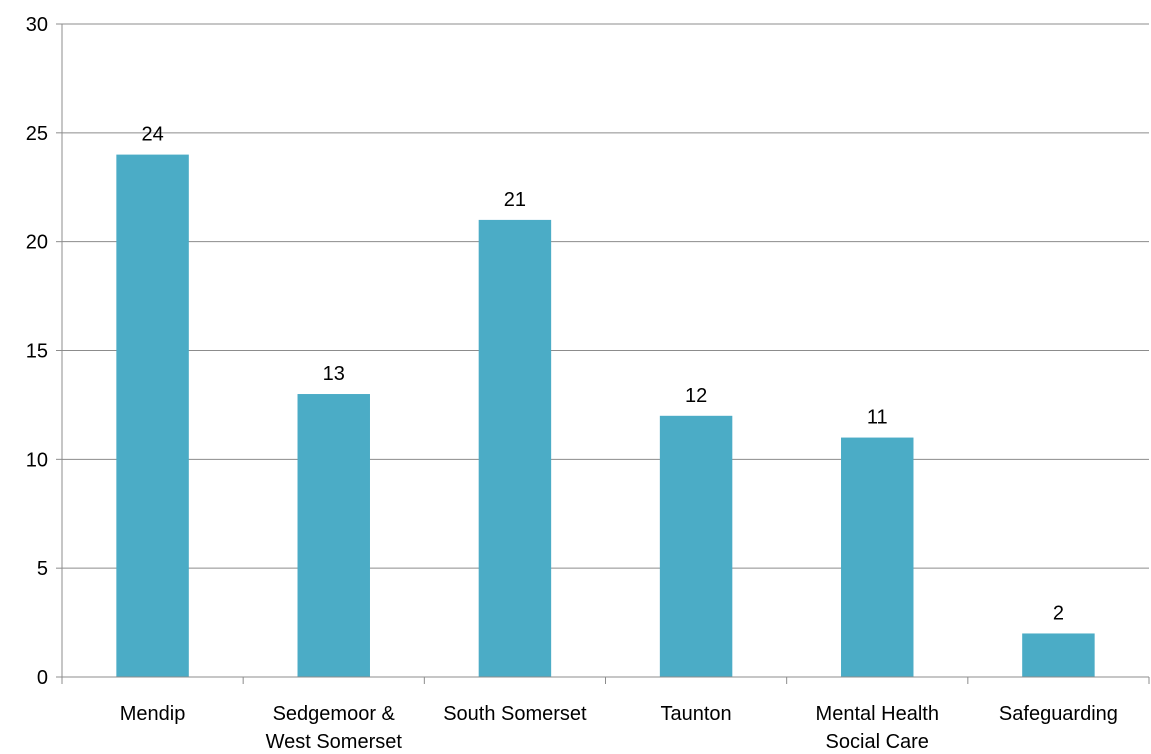 Image resolution: width=1151 pixels, height=754 pixels. I want to click on data-label: 2, so click(1058, 613).